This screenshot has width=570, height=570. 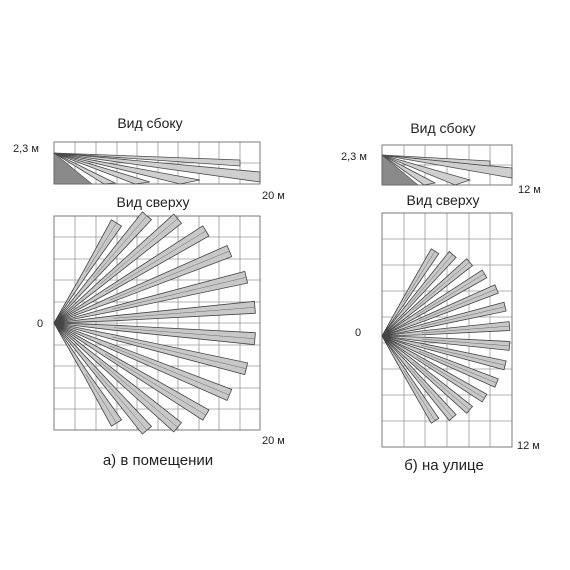 What do you see at coordinates (457, 305) in the screenshot?
I see `outdoor-top-beam-5-center-line` at bounding box center [457, 305].